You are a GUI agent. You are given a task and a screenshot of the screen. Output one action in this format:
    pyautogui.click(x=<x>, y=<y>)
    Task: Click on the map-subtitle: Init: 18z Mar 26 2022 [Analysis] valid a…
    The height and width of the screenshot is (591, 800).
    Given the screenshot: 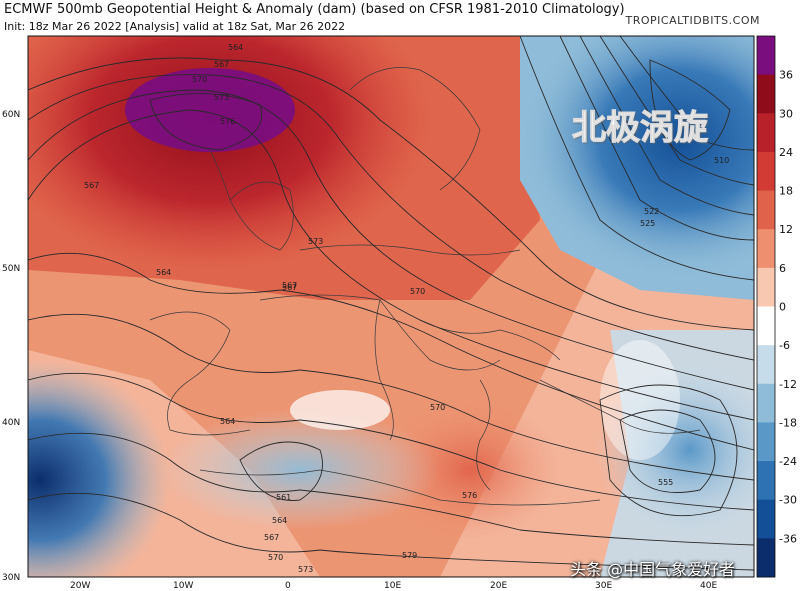 What is the action you would take?
    pyautogui.click(x=175, y=26)
    